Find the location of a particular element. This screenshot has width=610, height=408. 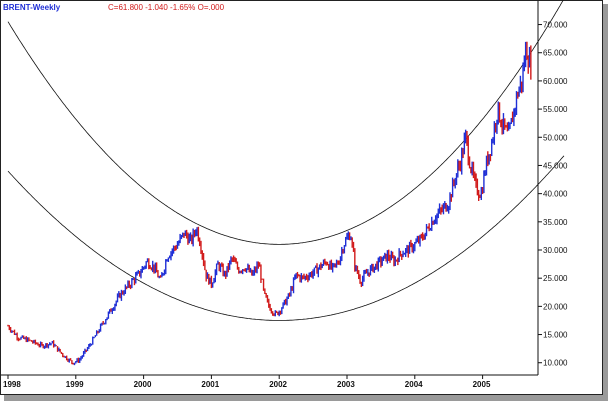

x-tick-label: 1999 is located at coordinates (75, 384).